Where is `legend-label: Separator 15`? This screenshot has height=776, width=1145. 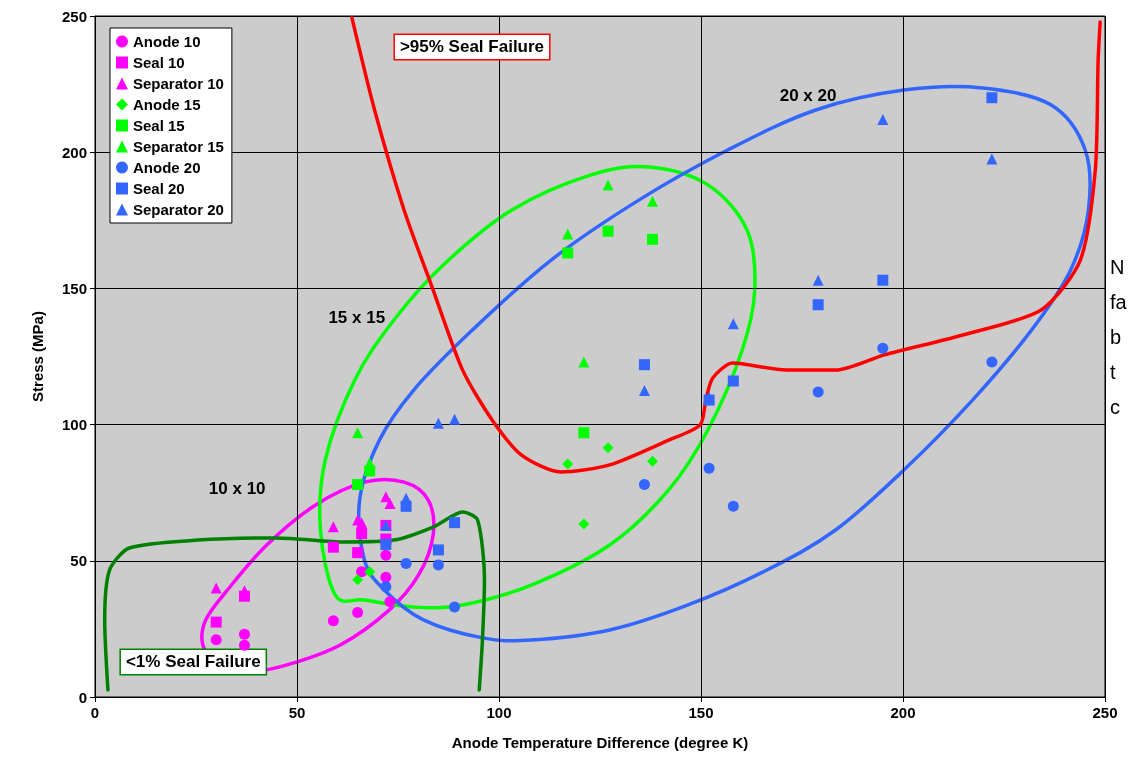 legend-label: Separator 15 is located at coordinates (178, 146).